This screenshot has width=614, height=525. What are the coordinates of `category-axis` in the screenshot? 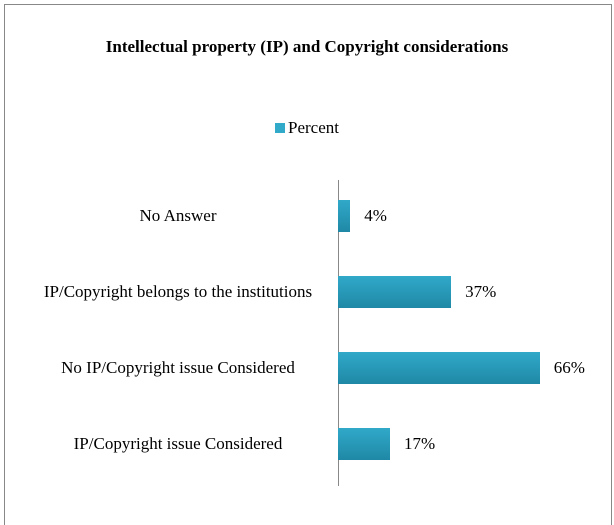 It's located at (338, 333).